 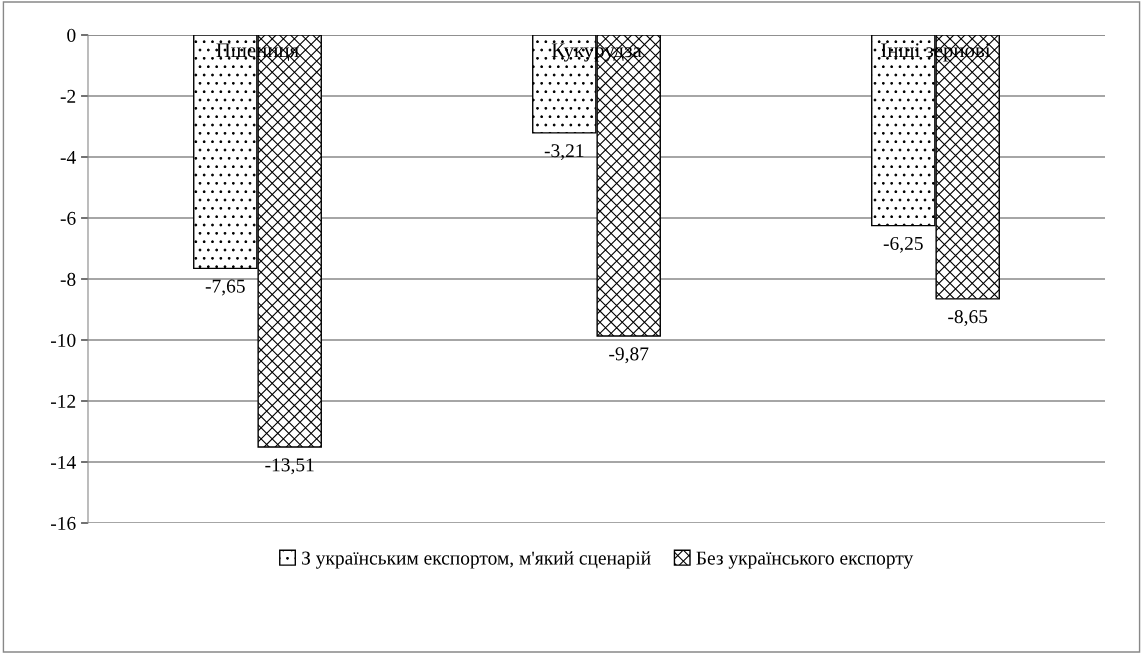 I want to click on y-tick-label: -2, so click(x=68, y=96).